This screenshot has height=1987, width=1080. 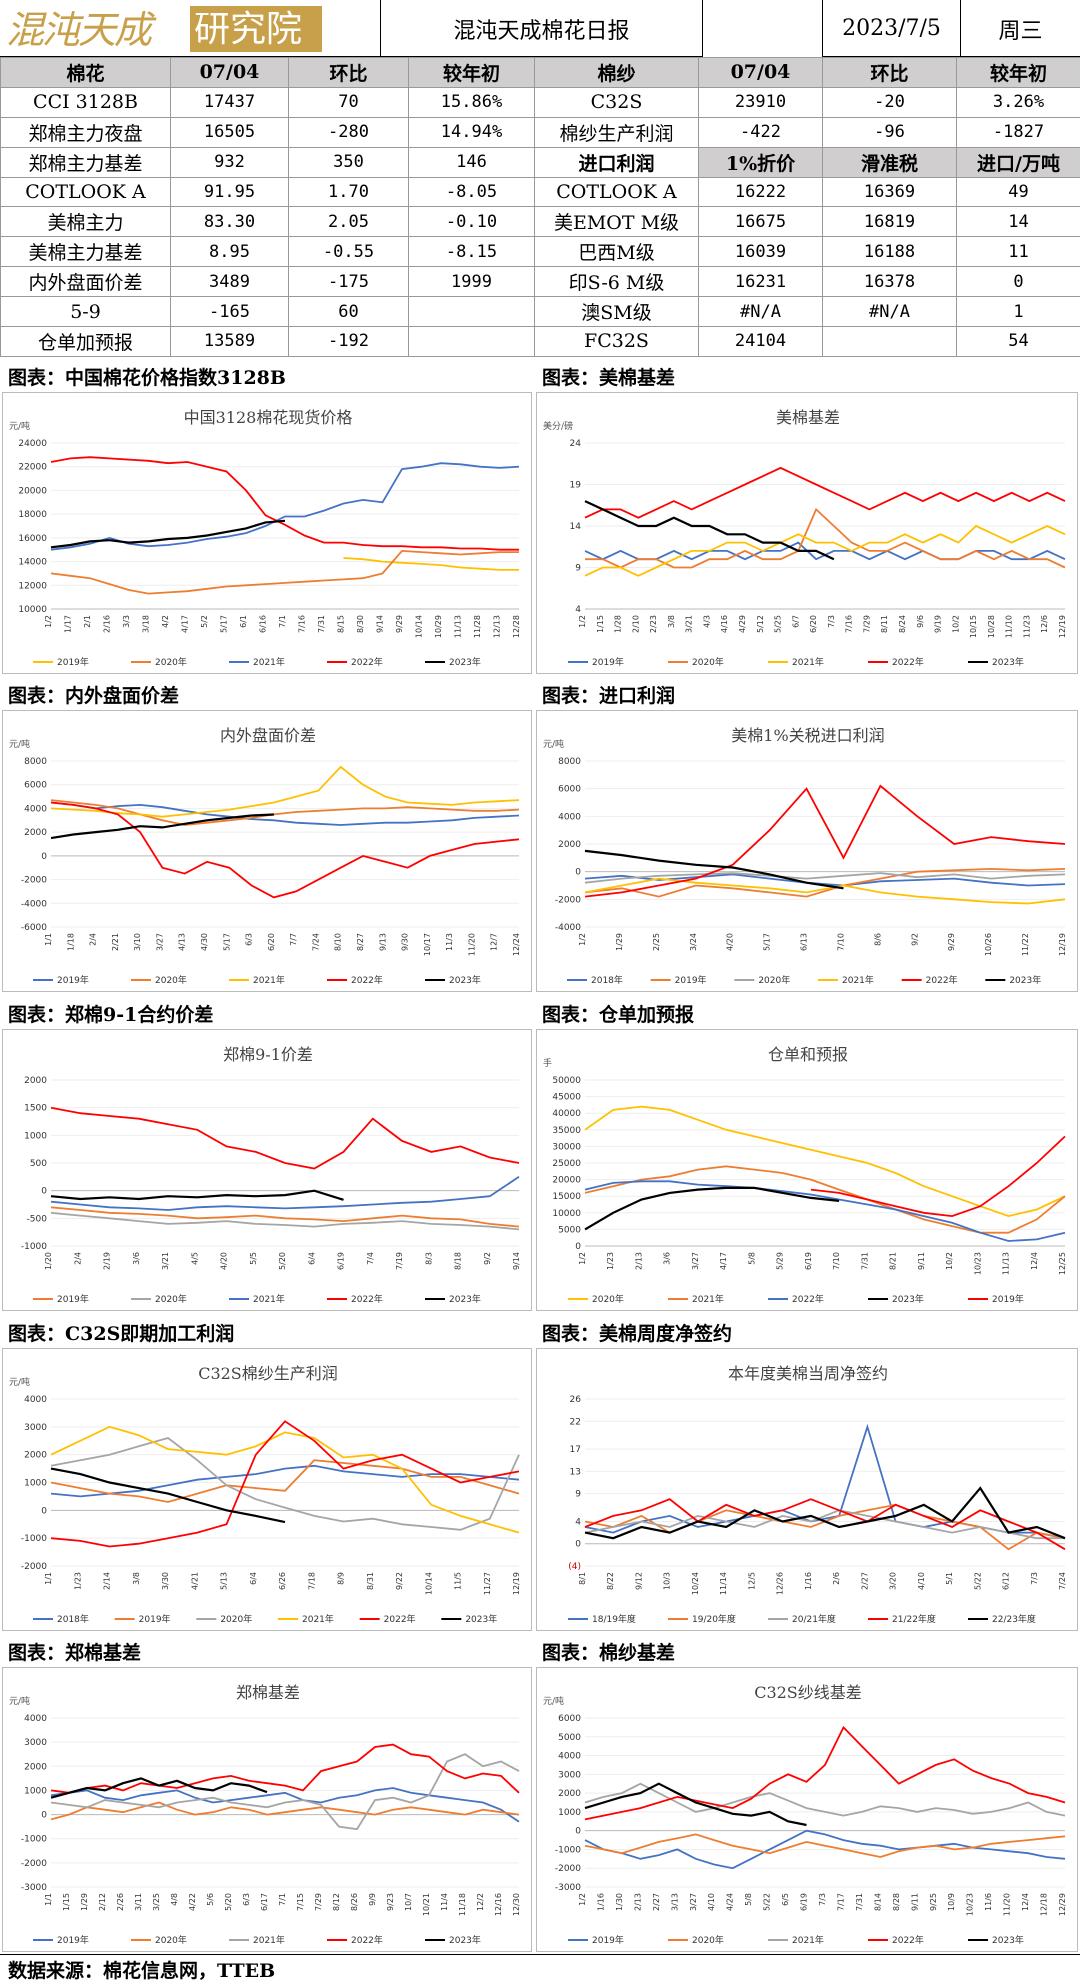 What do you see at coordinates (574, 1567) in the screenshot?
I see `y-tick-label: (4)` at bounding box center [574, 1567].